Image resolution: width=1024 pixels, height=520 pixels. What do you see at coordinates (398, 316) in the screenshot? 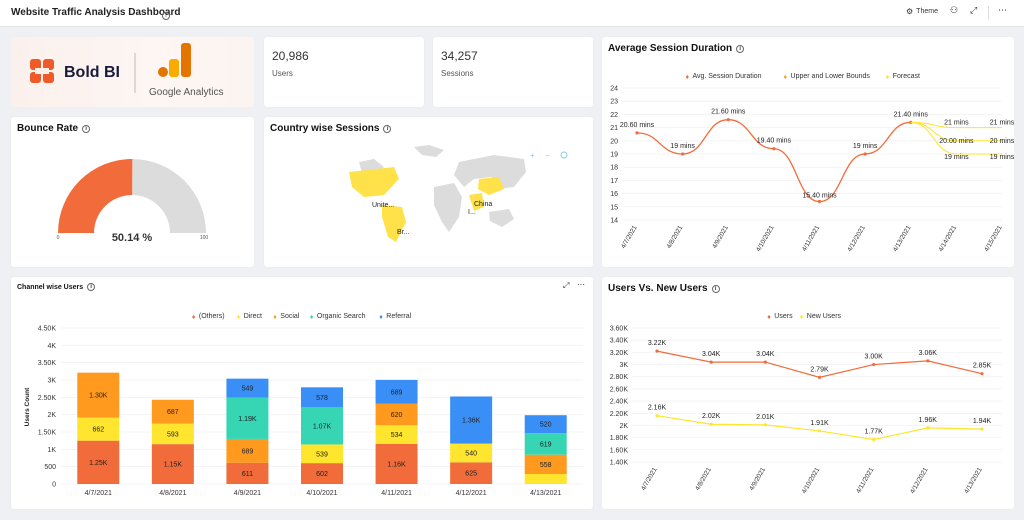
I see `legend-label: Referral` at bounding box center [398, 316].